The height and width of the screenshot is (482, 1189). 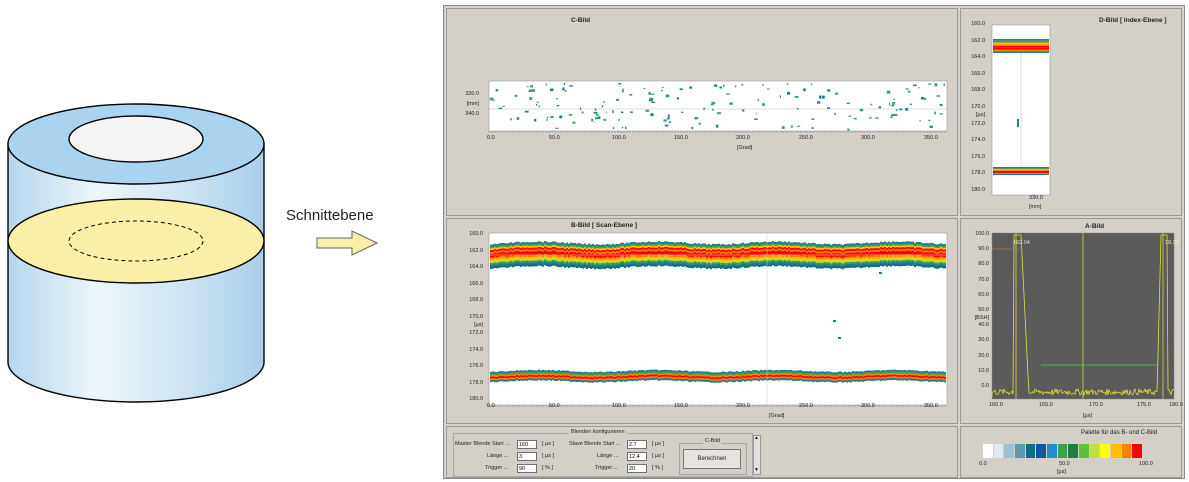 What do you see at coordinates (527, 444) in the screenshot?
I see `master-start-input: 160` at bounding box center [527, 444].